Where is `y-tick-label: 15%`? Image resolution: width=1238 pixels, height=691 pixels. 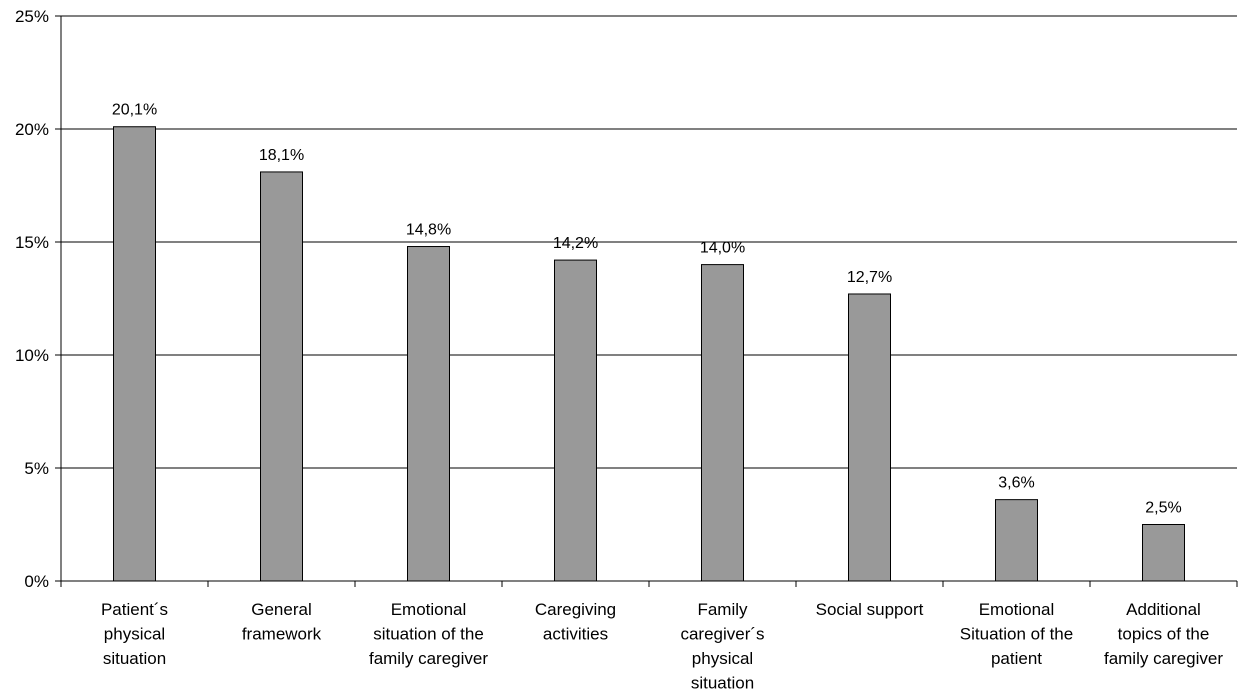 y-tick-label: 15% is located at coordinates (32, 242).